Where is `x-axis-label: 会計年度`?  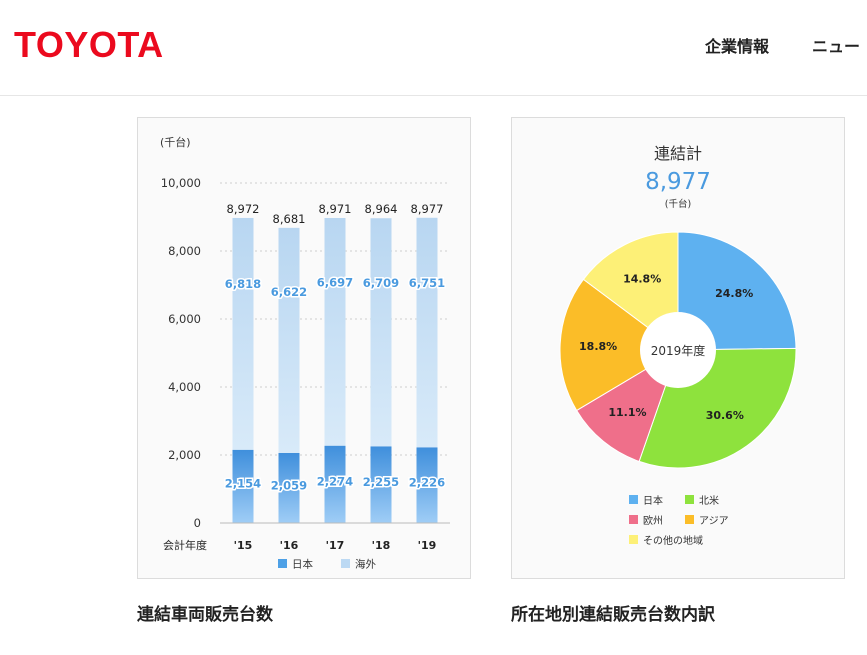 x-axis-label: 会計年度 is located at coordinates (185, 545).